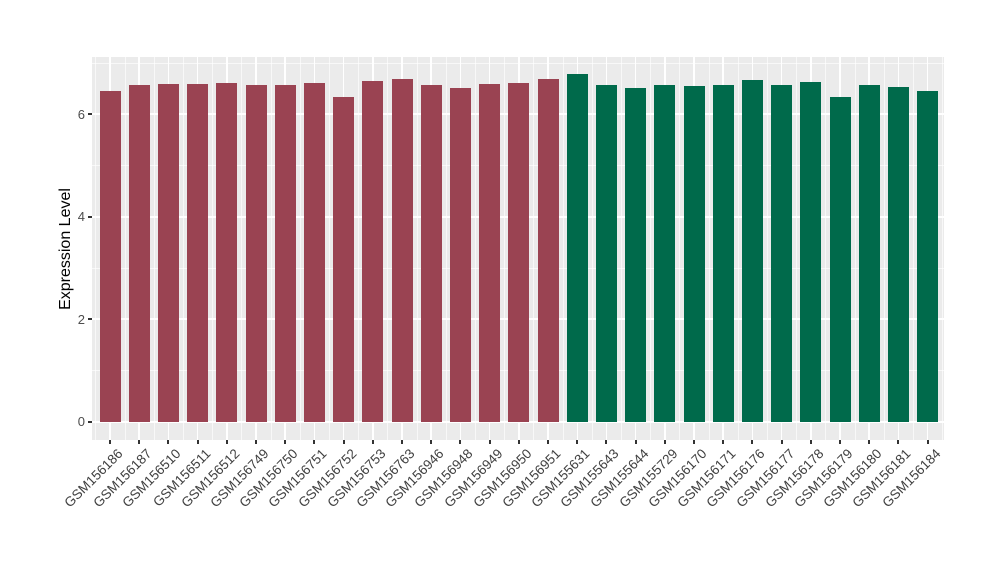  I want to click on gridline-minor-h, so click(518, 63).